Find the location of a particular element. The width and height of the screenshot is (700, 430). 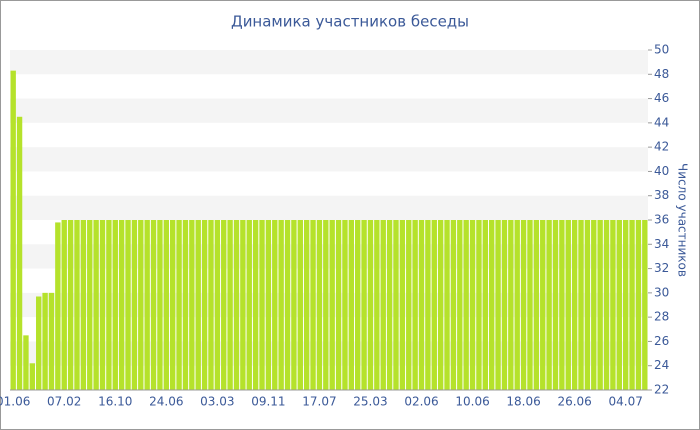

y-tick-label: 46 is located at coordinates (661, 98).